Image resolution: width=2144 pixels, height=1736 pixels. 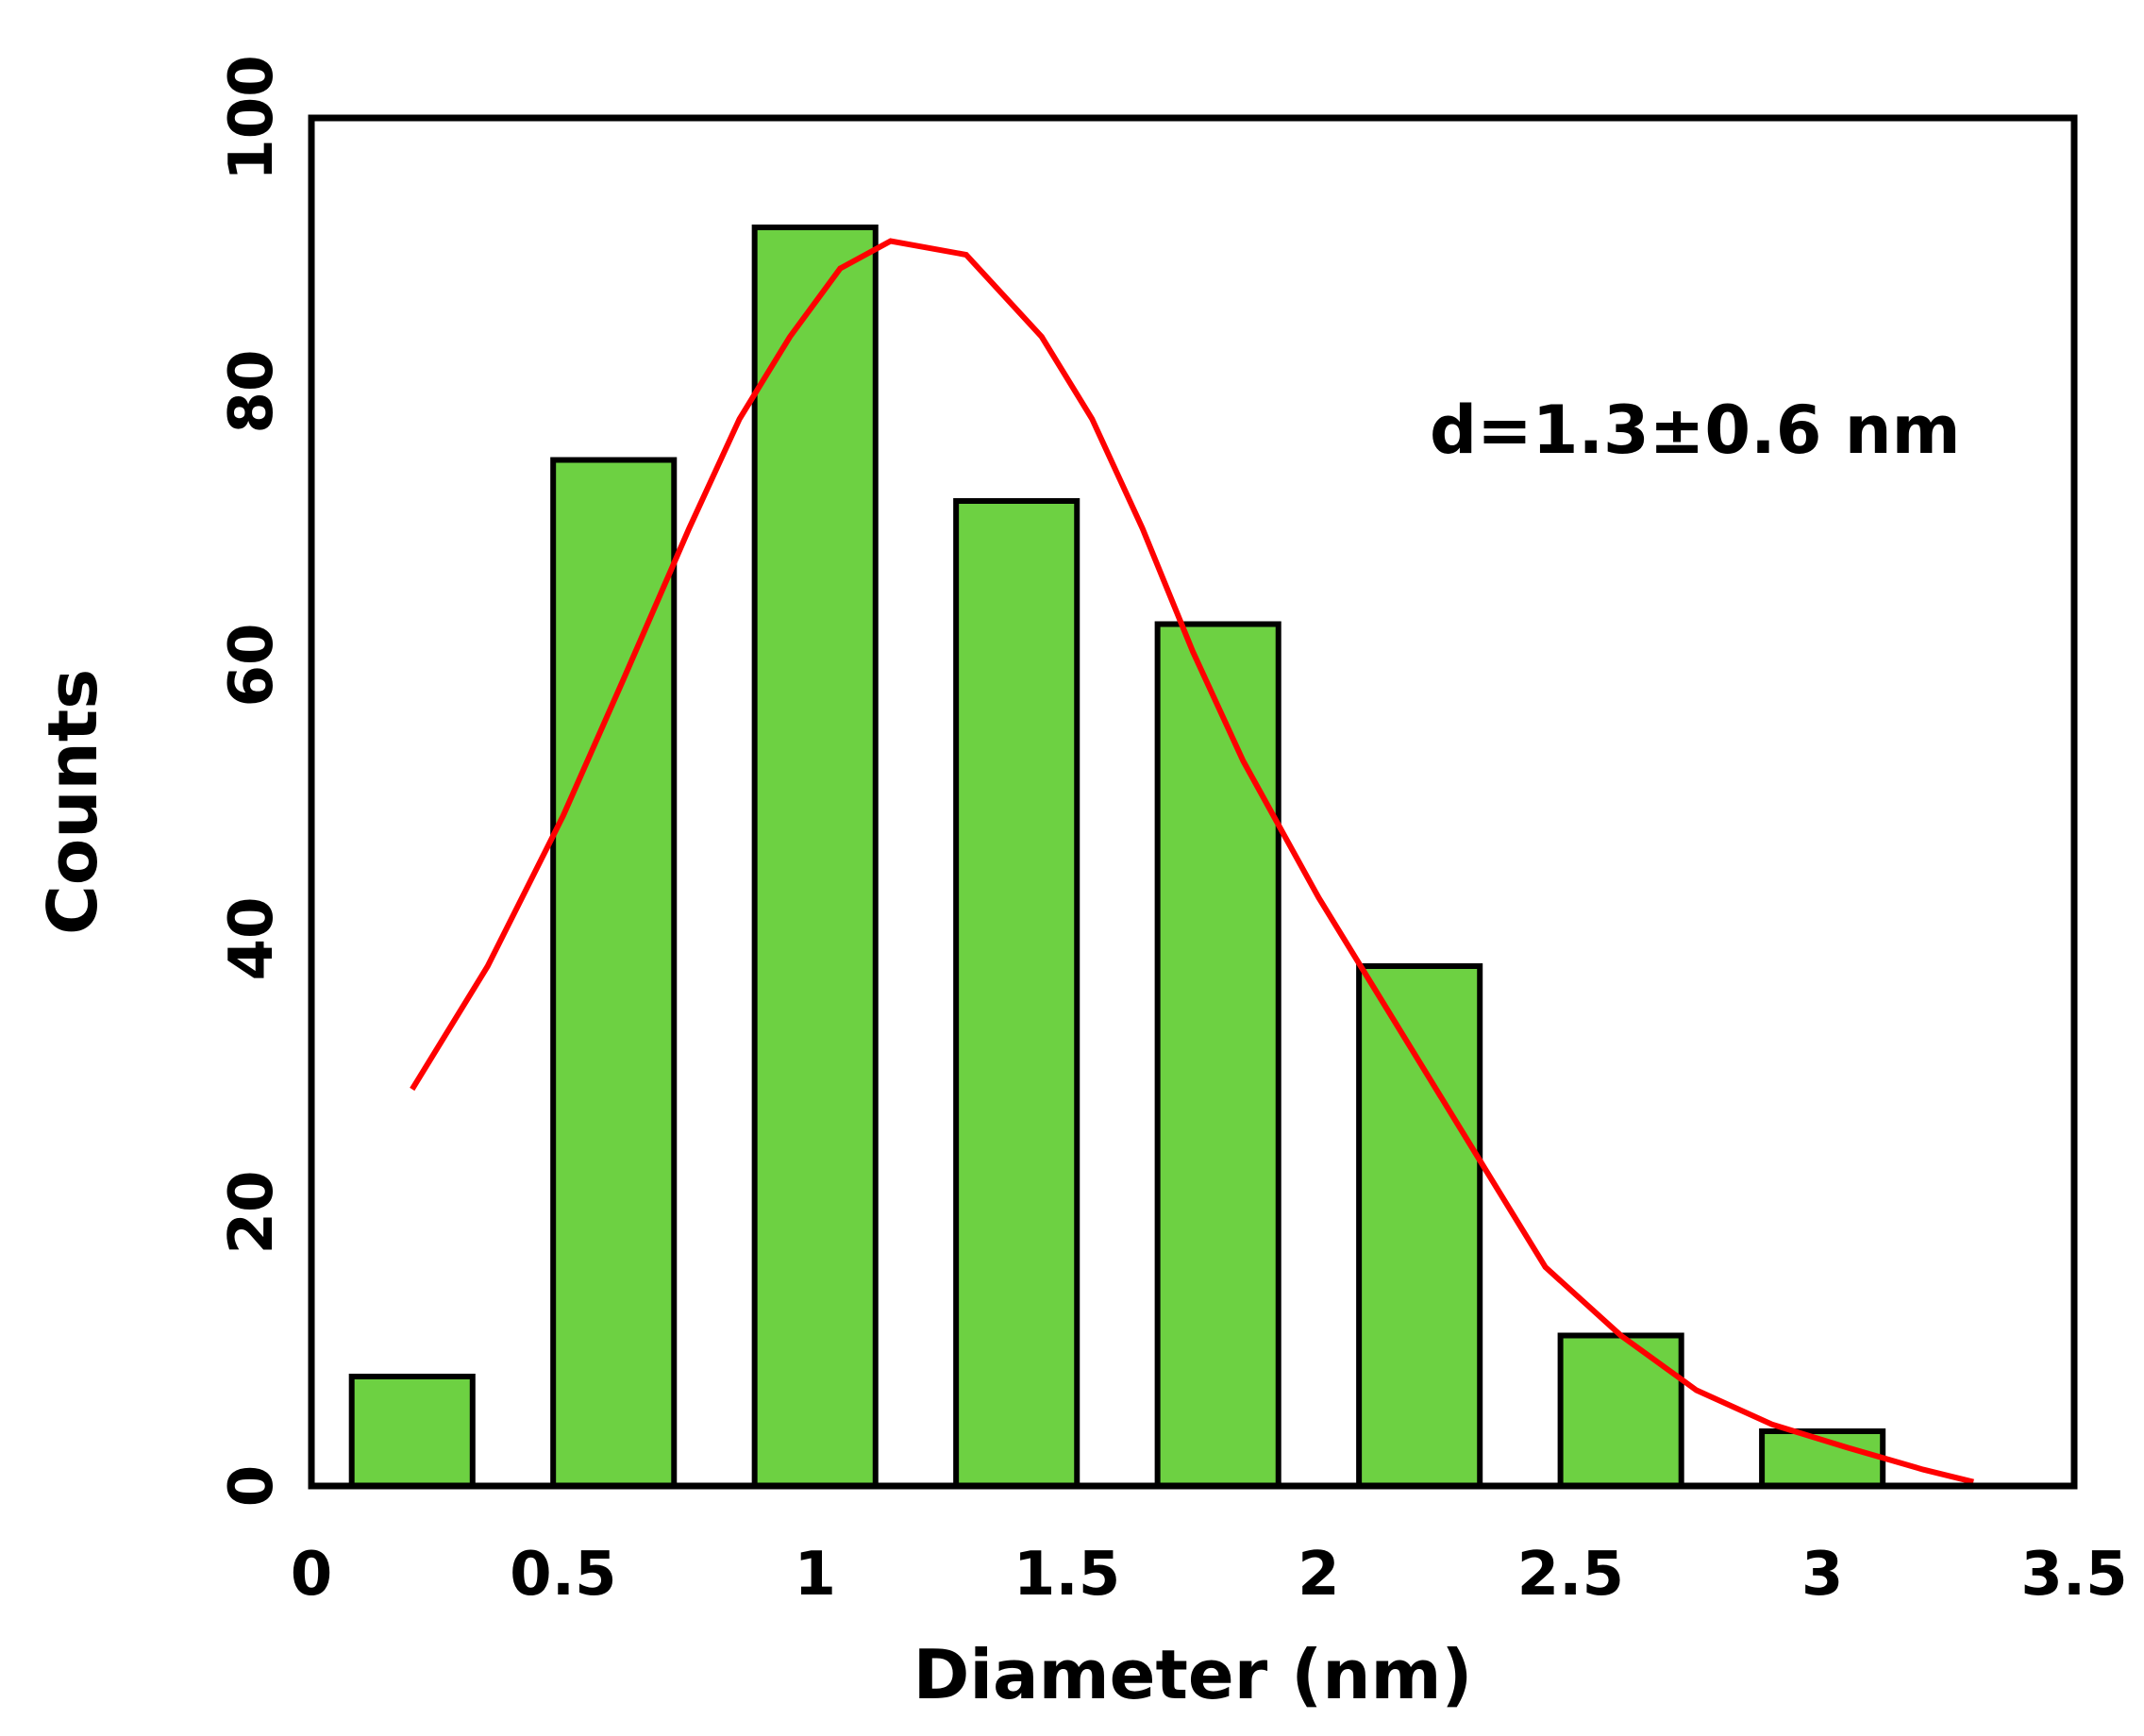 I want to click on x-axis-title: Diameter (nm), so click(x=1193, y=1675).